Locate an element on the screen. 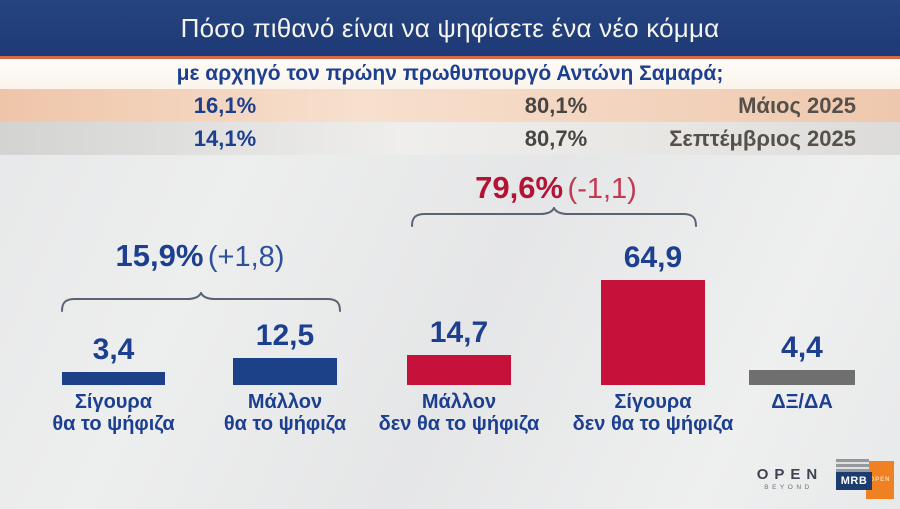 This screenshot has height=509, width=900. brace-right is located at coordinates (554, 217).